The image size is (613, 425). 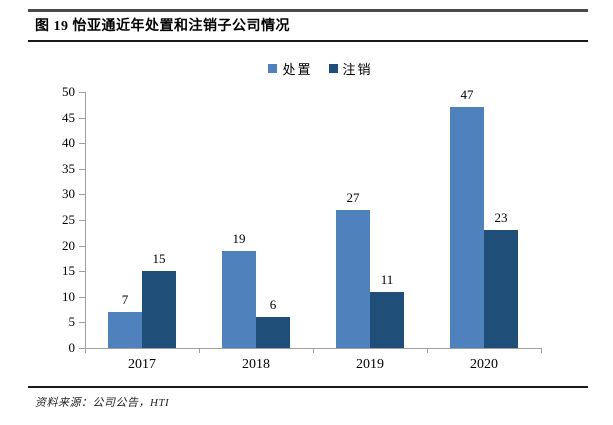 I want to click on chart-legend: 处置 注销, so click(x=313, y=68).